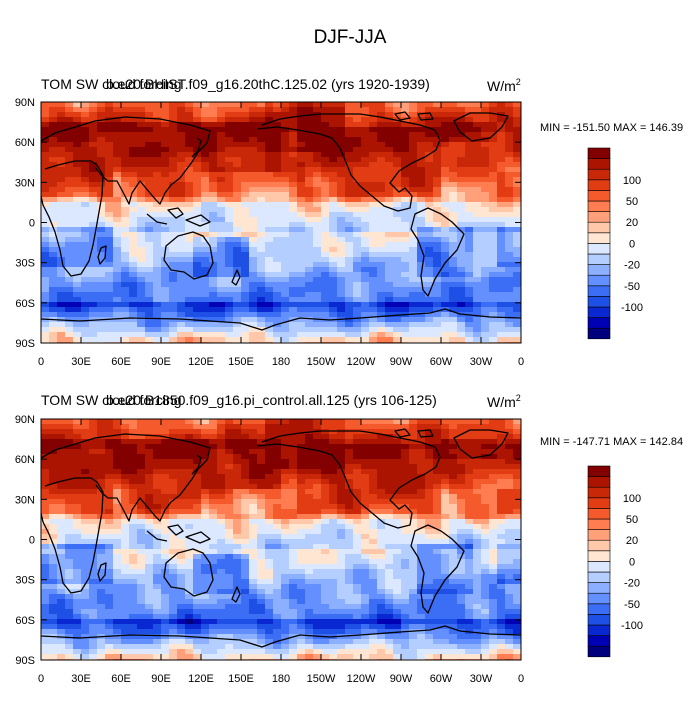 The width and height of the screenshot is (700, 705). I want to click on colorbar-box, so click(599, 556).